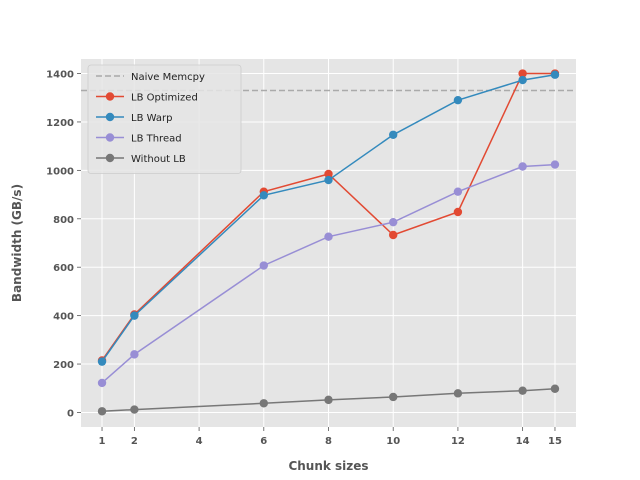  I want to click on legend-label: LB Optimized, so click(164, 98).